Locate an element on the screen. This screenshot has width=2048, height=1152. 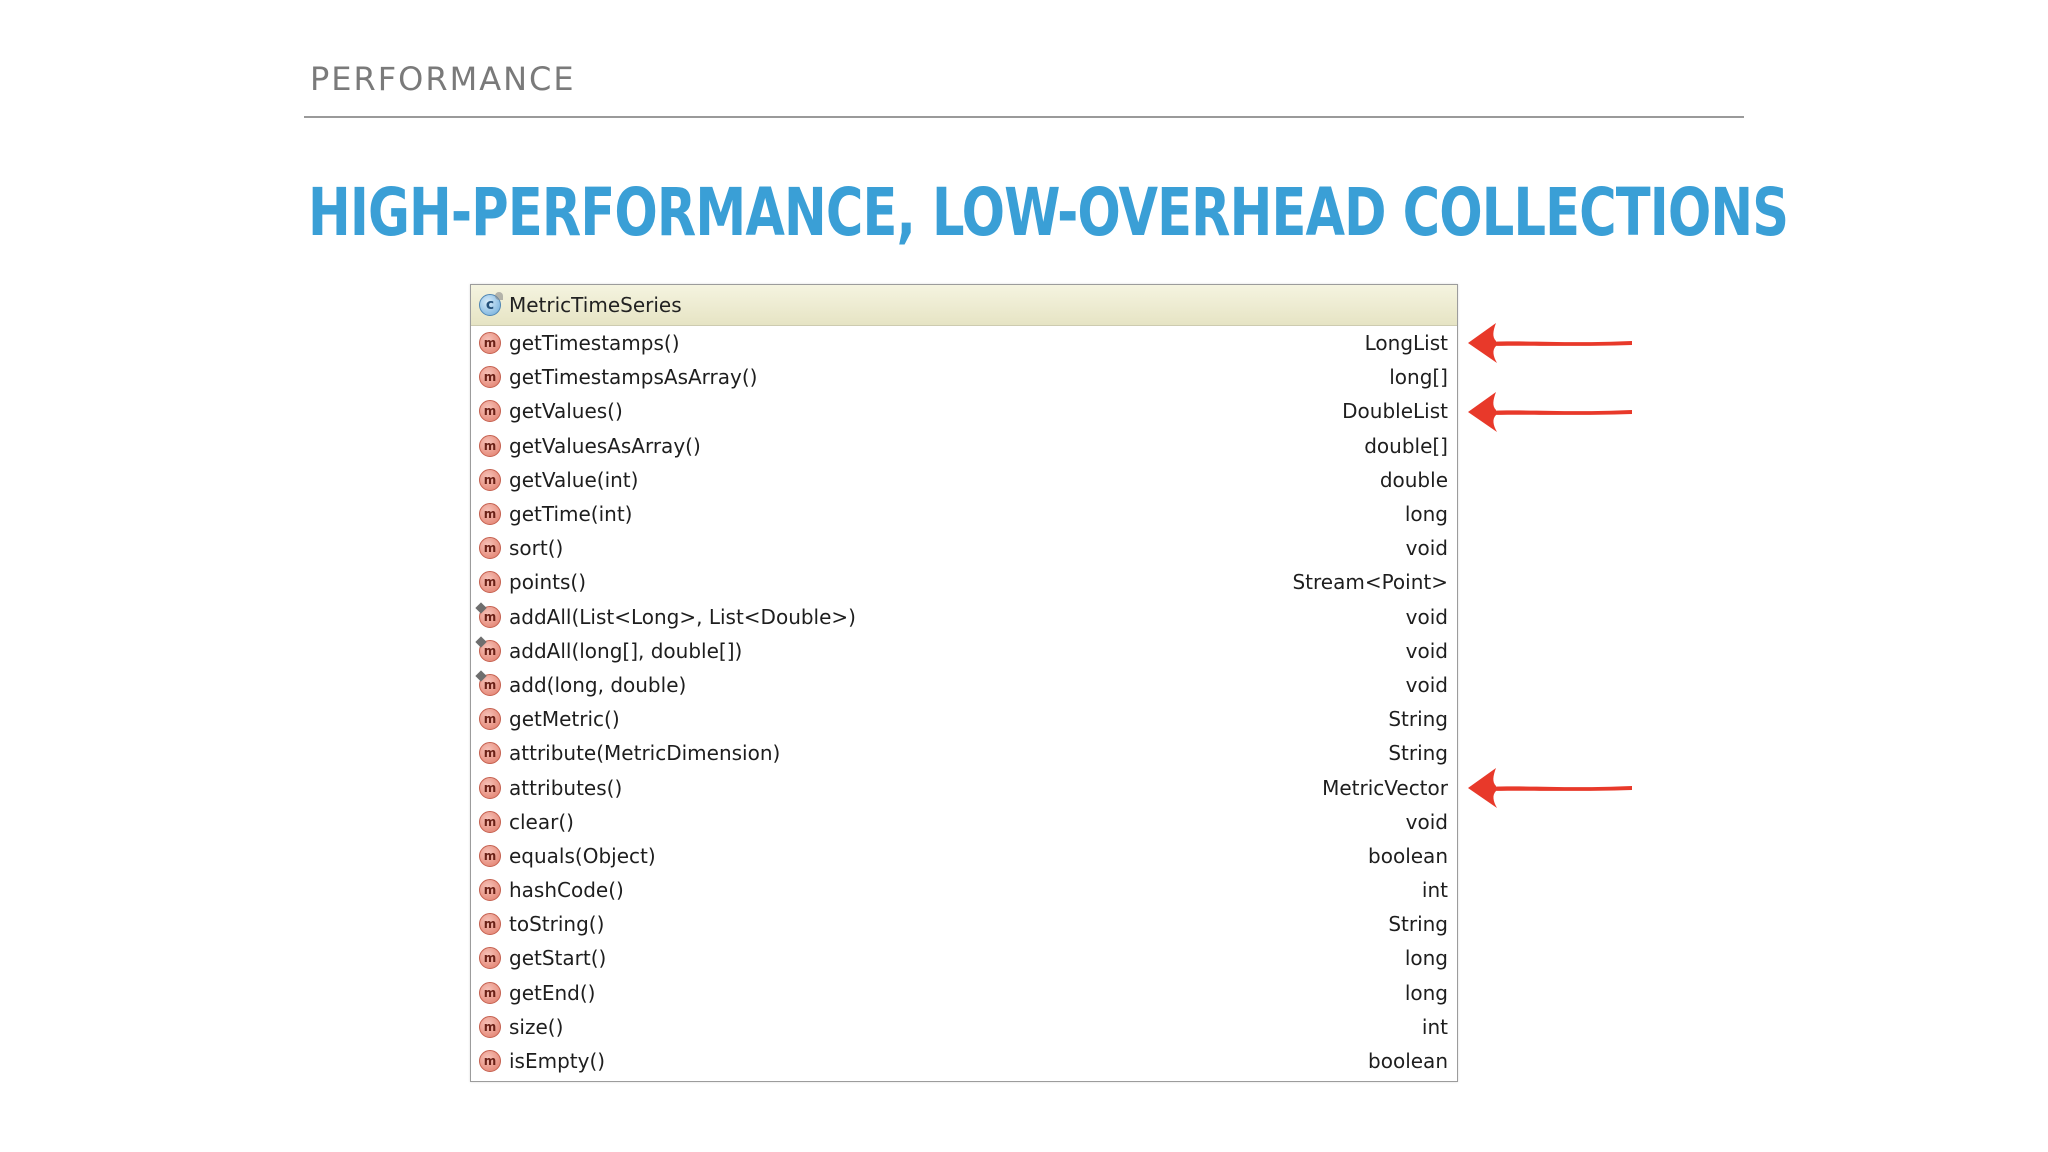
method-row: m getEnd() long is located at coordinates (964, 993).